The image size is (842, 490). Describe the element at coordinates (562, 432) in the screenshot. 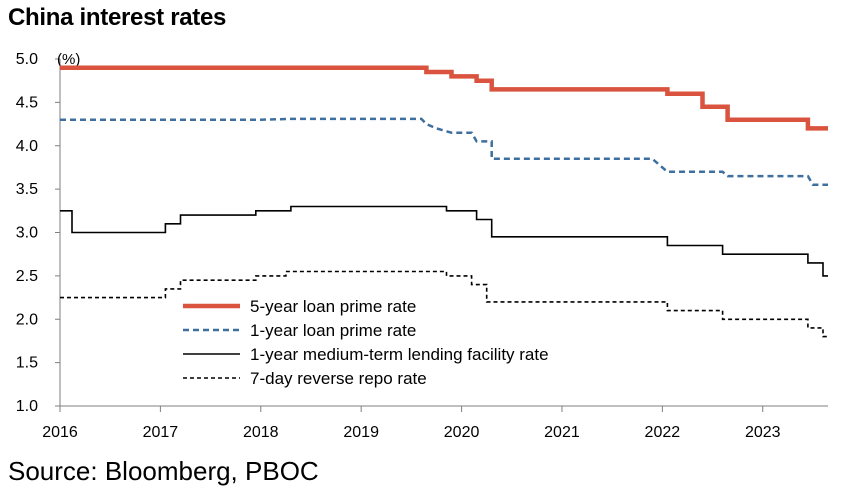

I see `x-tick-label: 2021` at that location.